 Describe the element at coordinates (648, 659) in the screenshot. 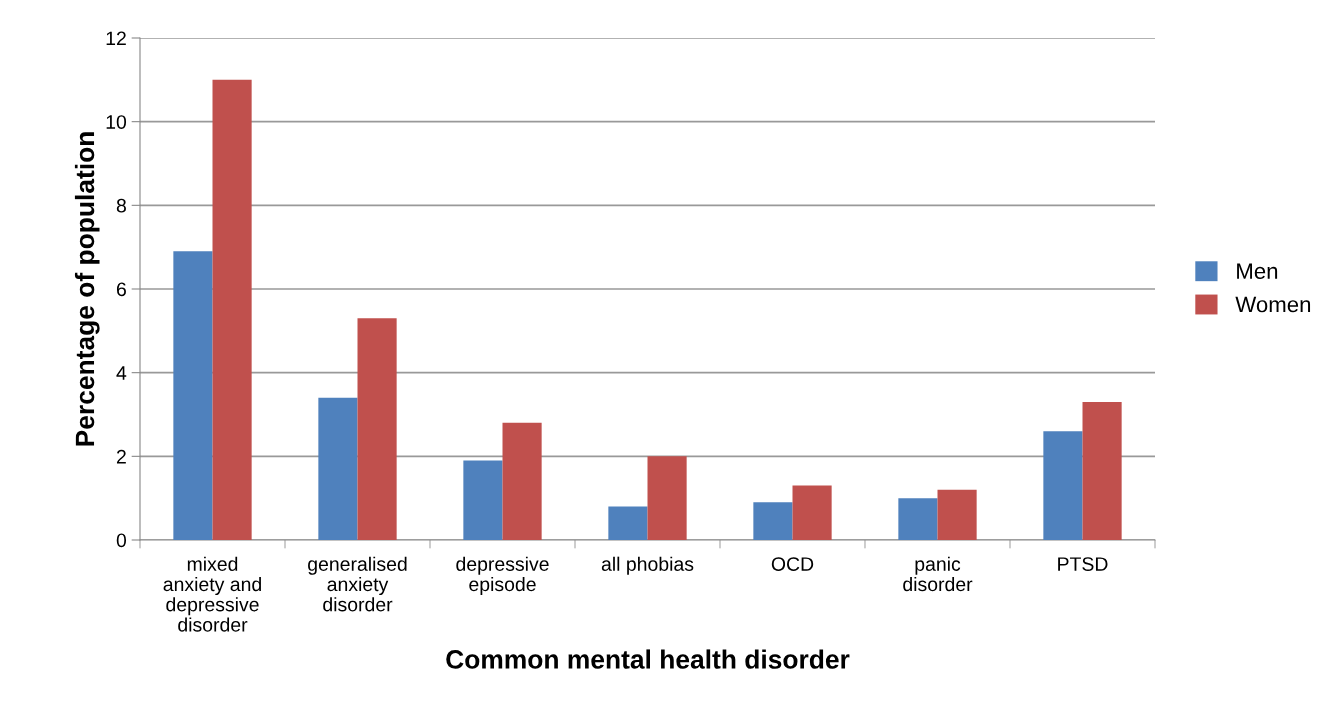

I see `x-axis-title: Common mental health disorder` at that location.